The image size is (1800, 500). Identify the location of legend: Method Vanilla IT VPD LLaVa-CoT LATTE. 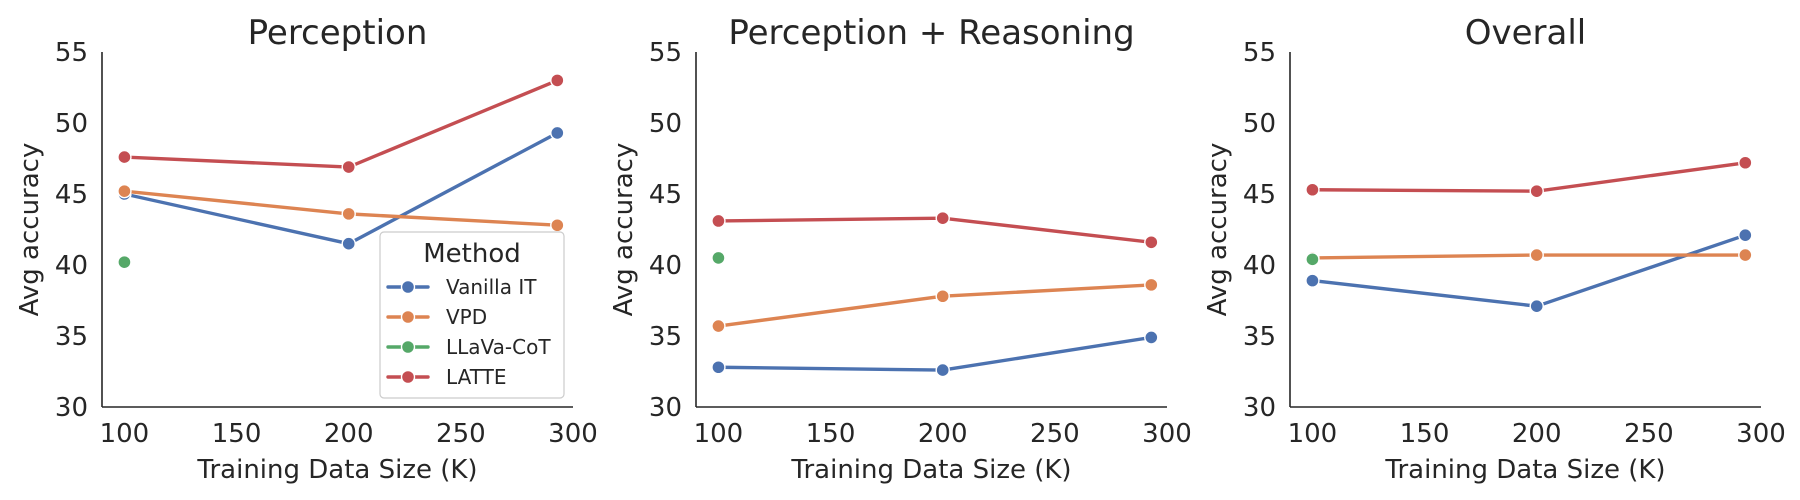
(472, 315).